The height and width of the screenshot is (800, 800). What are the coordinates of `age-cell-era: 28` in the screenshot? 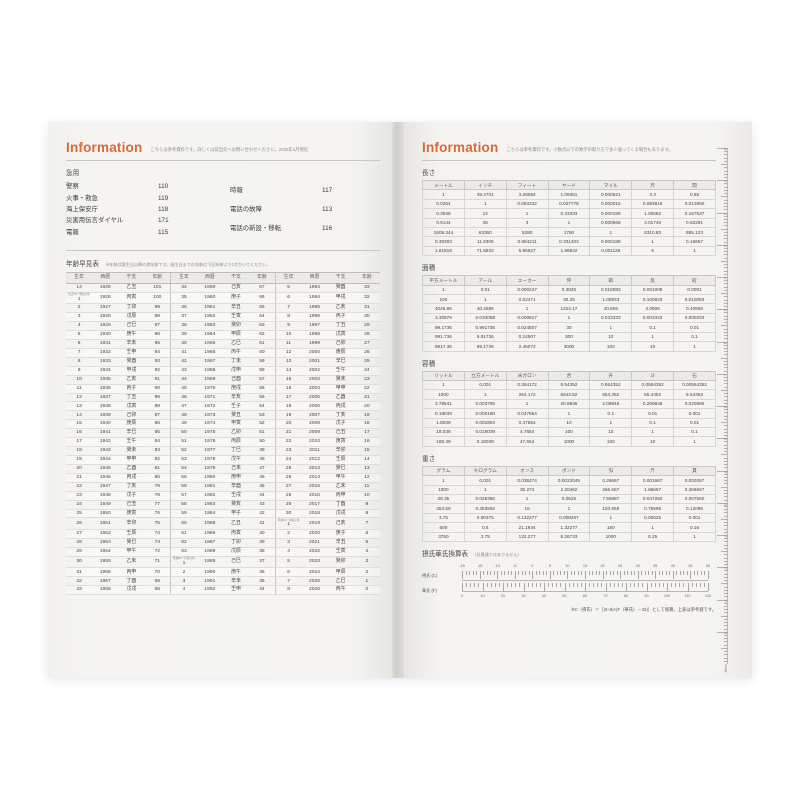 It's located at (79, 543).